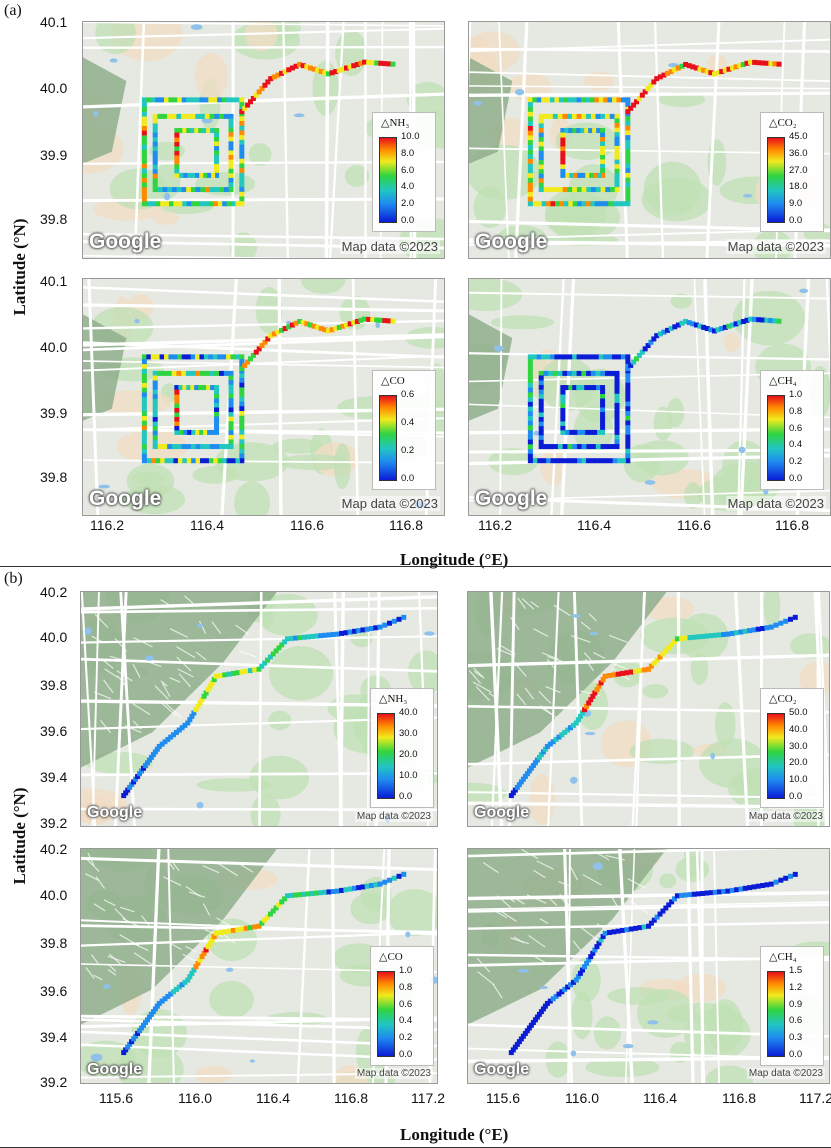 This screenshot has height=1148, width=831. Describe the element at coordinates (660, 1098) in the screenshot. I see `lon-tick: 116.4` at that location.